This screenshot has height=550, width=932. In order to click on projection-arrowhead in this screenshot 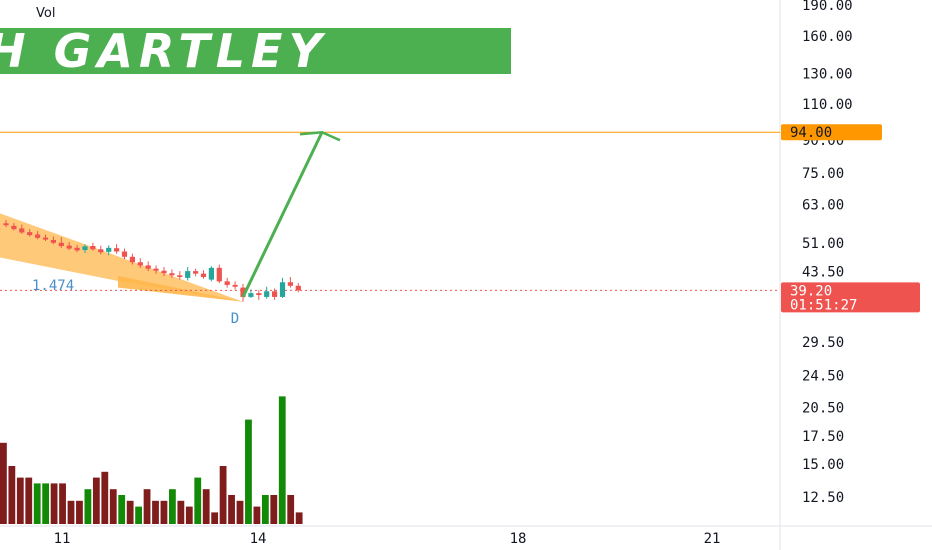, I will do `click(320, 136)`.